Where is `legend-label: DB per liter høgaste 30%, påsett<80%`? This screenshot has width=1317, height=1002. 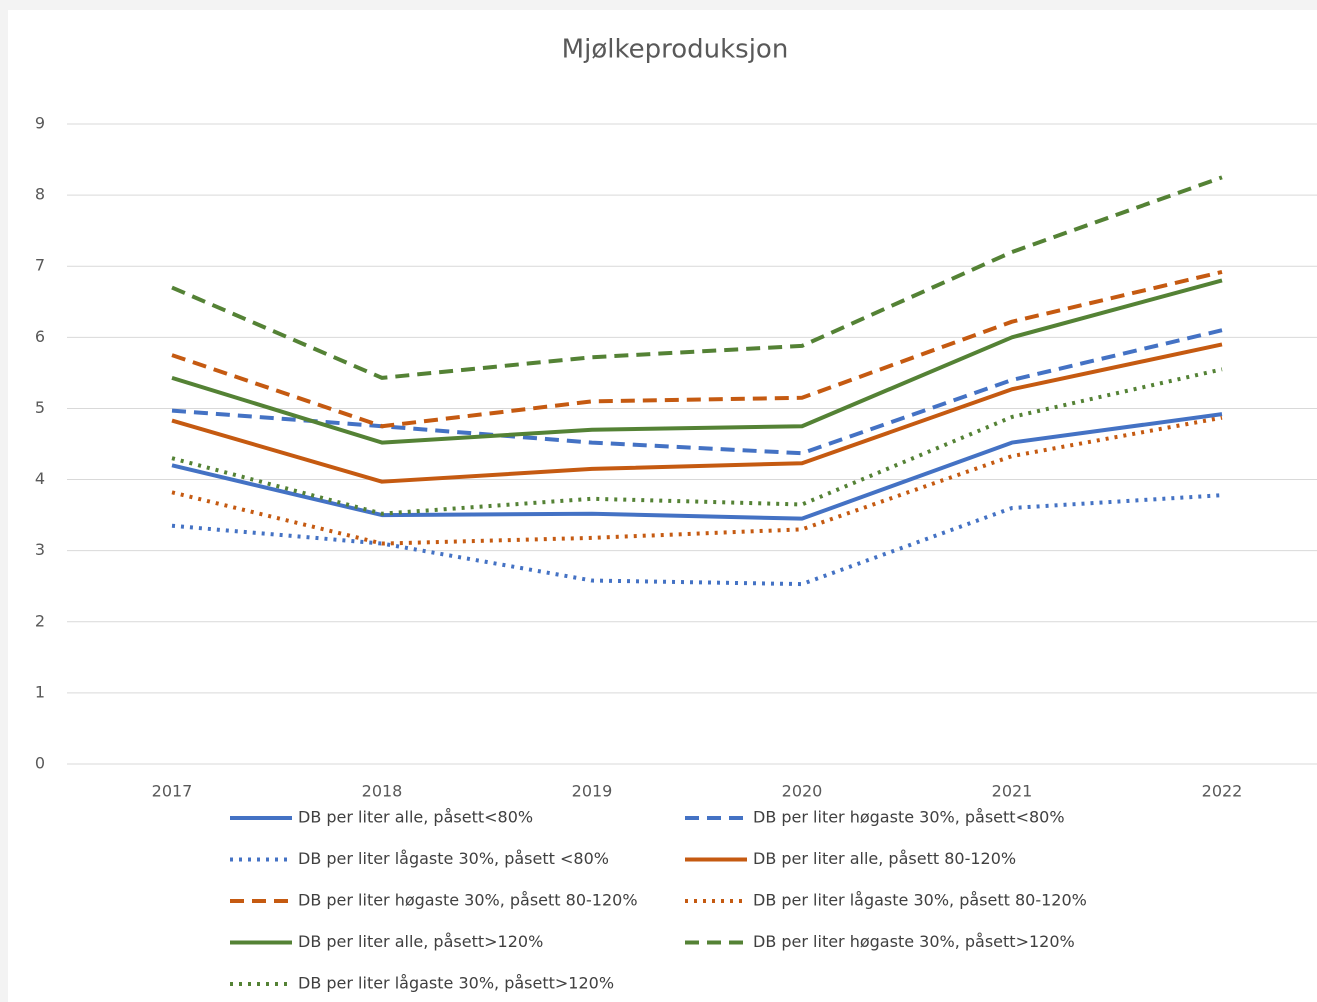
legend-label: DB per liter høgaste 30%, påsett<80% is located at coordinates (909, 817).